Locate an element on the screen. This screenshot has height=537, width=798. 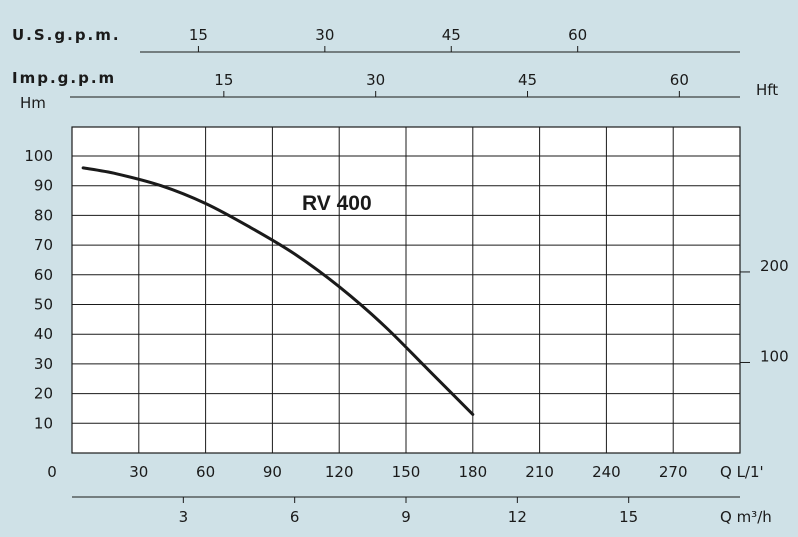
x-tick-label: 240 is located at coordinates (606, 472).